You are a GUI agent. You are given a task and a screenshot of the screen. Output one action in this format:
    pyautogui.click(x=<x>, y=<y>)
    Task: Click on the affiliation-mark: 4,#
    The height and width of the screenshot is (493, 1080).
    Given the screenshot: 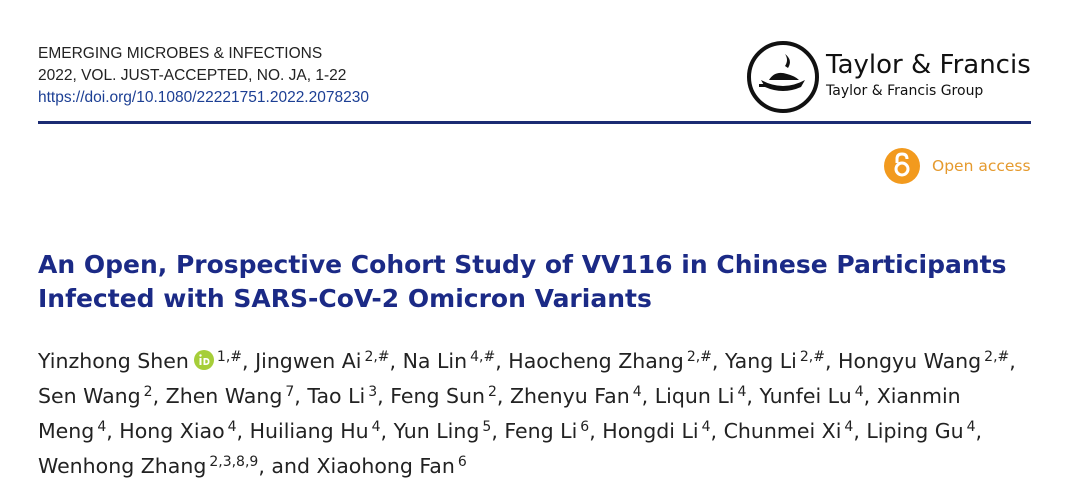 What is the action you would take?
    pyautogui.click(x=483, y=357)
    